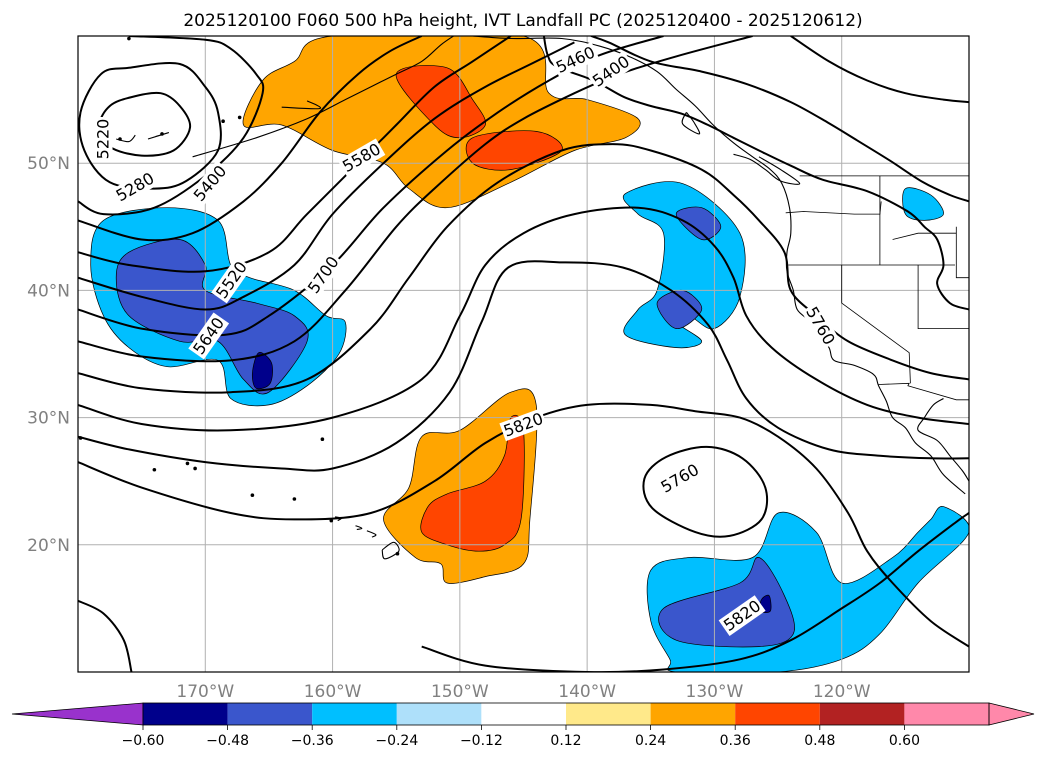 Image resolution: width=1047 pixels, height=765 pixels. I want to click on contour-label-group: 5340, so click(39, 210).